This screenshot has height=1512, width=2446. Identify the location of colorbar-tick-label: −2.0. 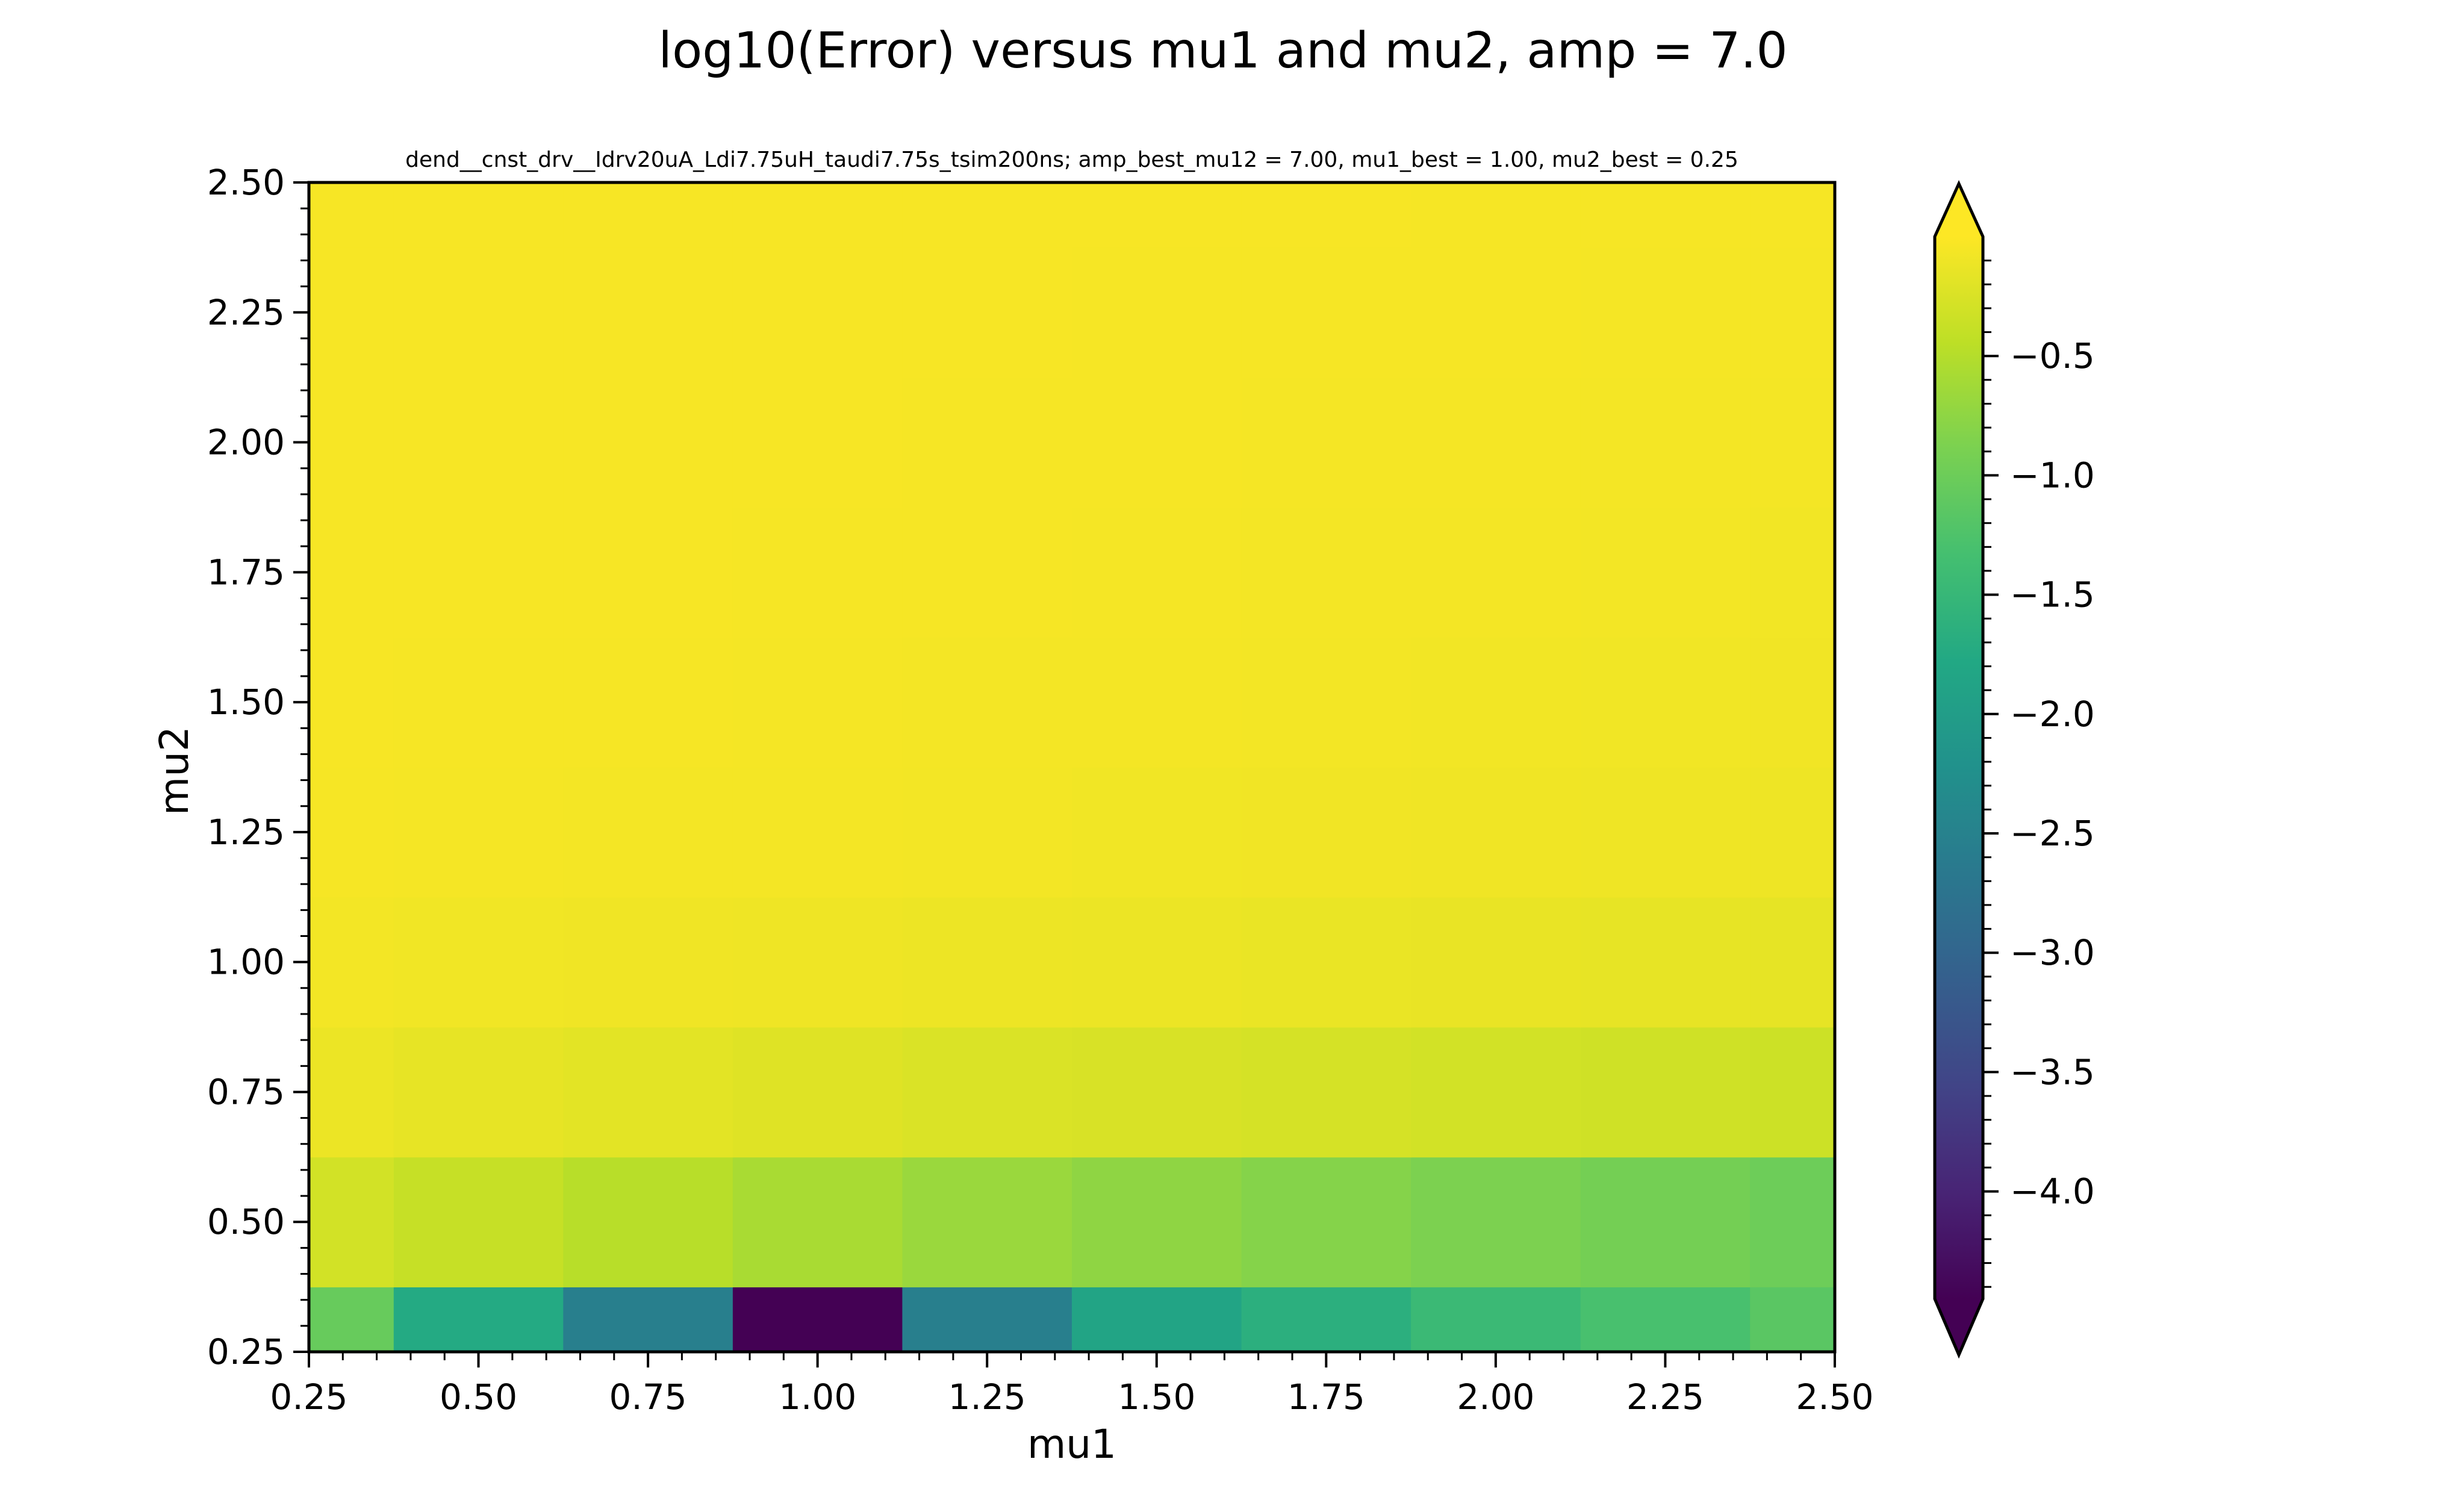
(2052, 714).